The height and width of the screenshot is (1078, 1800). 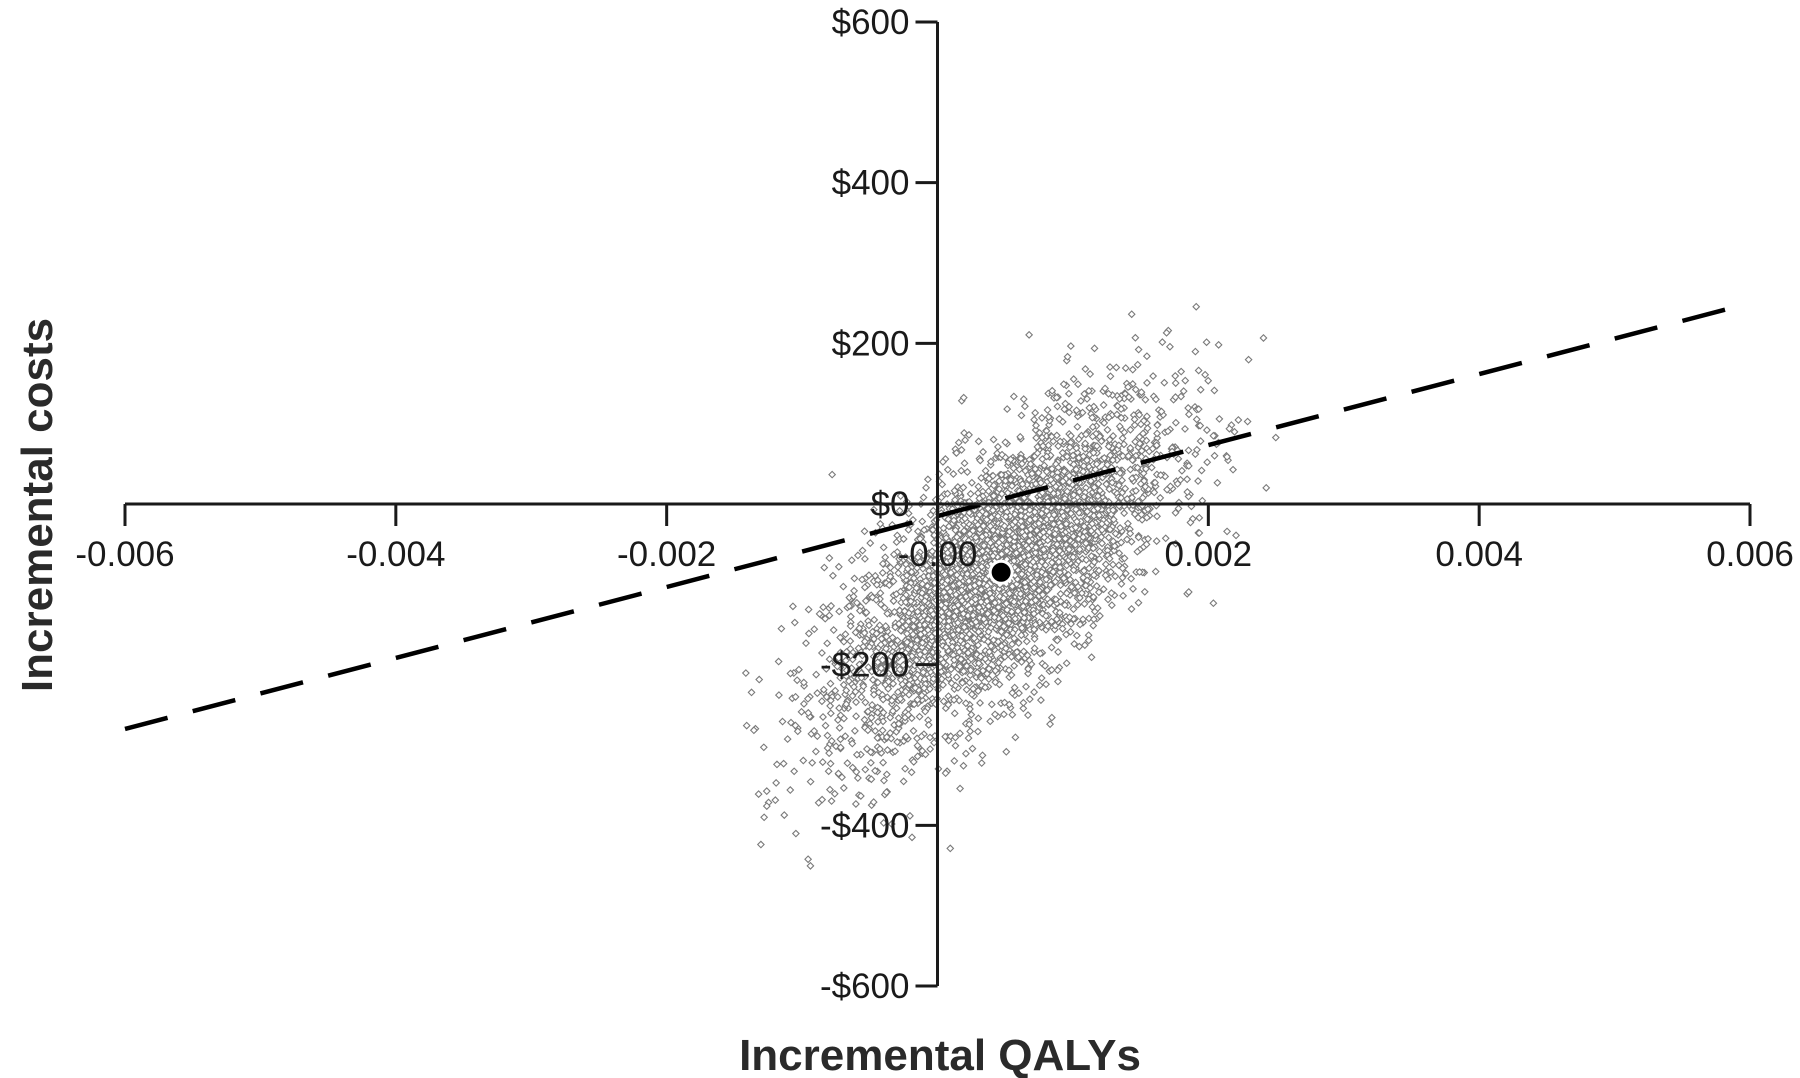 I want to click on x-tick-label: -0.002, so click(x=666, y=554).